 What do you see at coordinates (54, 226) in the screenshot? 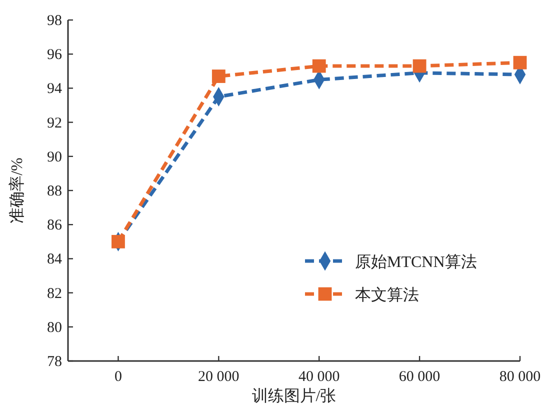
I see `y-tick-label: 86` at bounding box center [54, 226].